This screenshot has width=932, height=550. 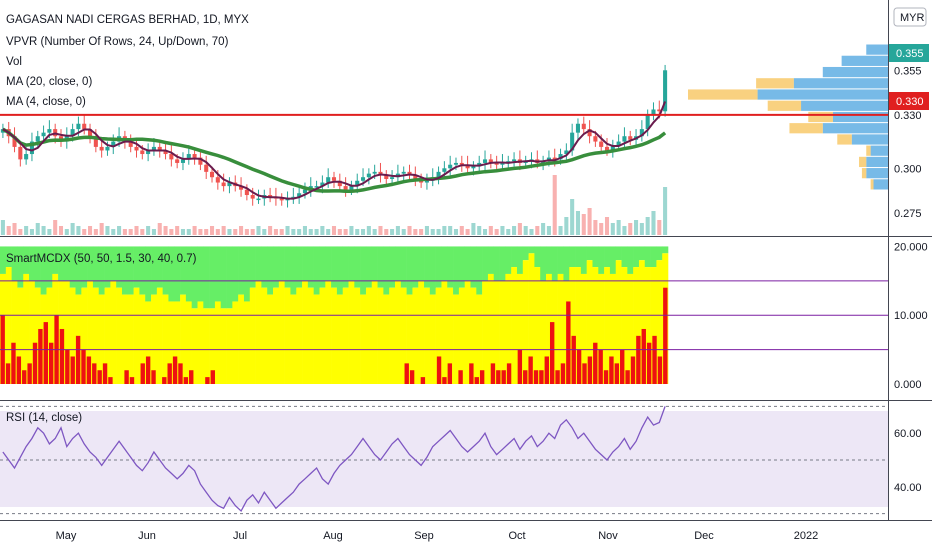 What do you see at coordinates (911, 247) in the screenshot?
I see `mcdx-tick-label: 20.000` at bounding box center [911, 247].